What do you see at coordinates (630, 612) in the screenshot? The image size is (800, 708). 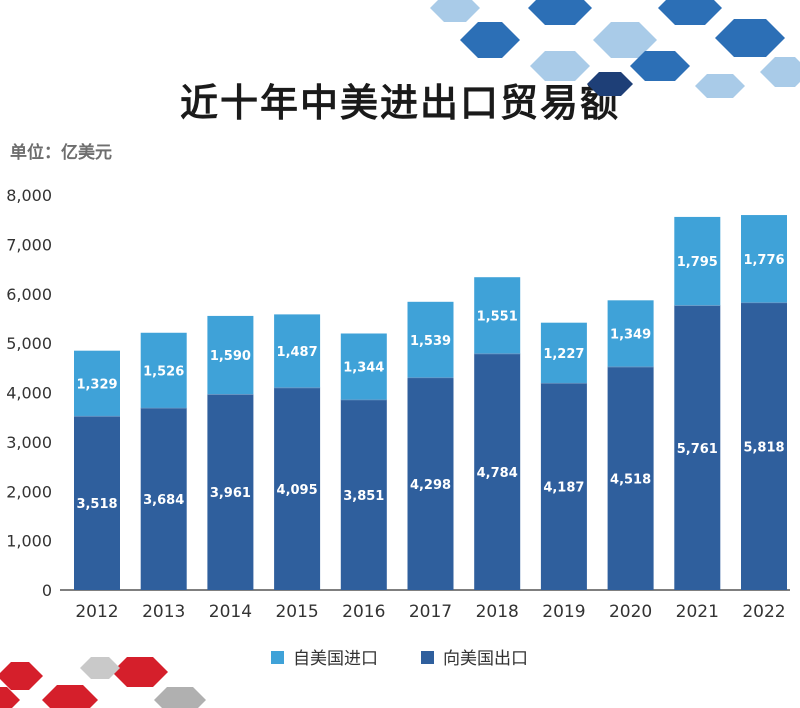 I see `x-tick-label: 2020` at bounding box center [630, 612].